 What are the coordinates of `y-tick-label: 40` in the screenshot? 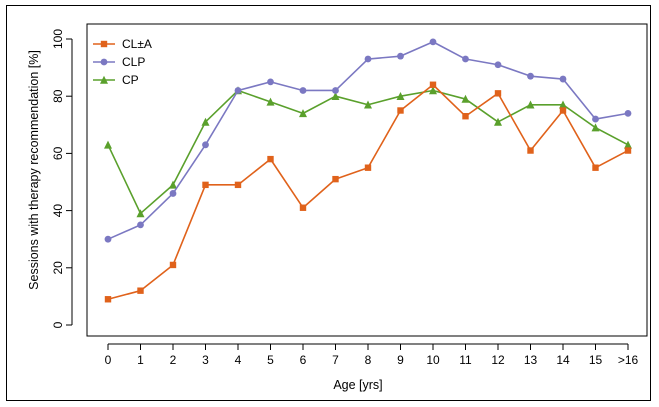 It's located at (58, 211).